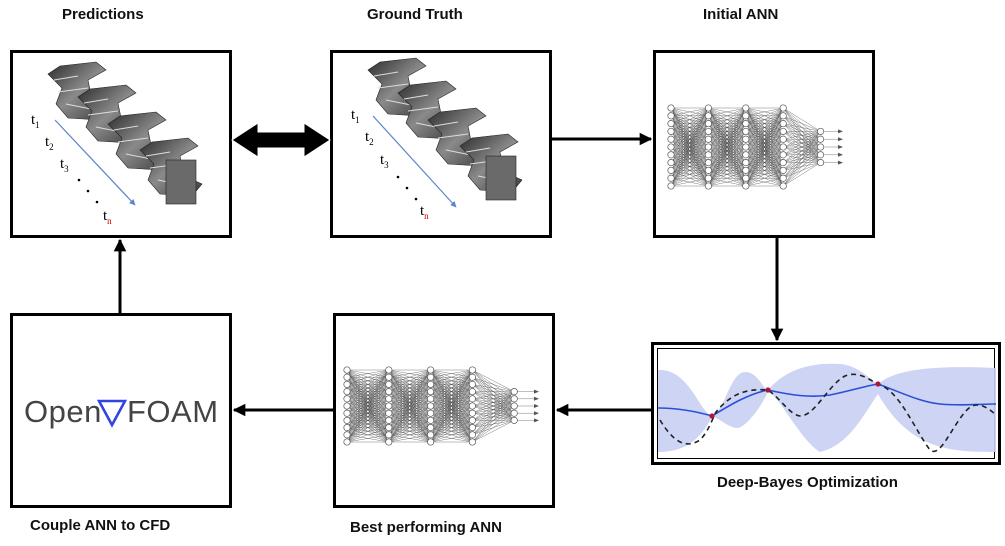  I want to click on predictions-fin-stack, so click(125, 133).